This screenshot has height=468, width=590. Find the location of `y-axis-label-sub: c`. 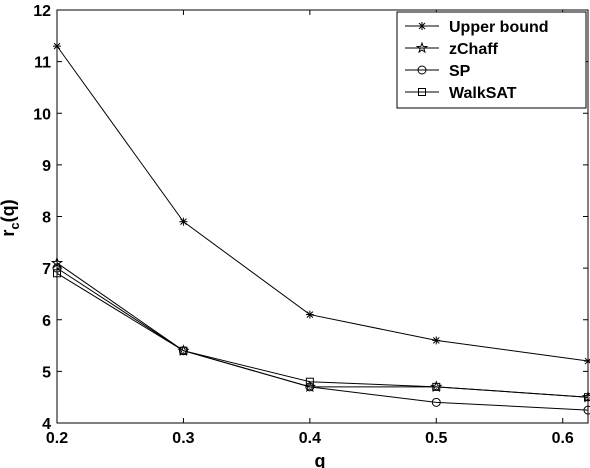

y-axis-label-sub: c is located at coordinates (14, 225).